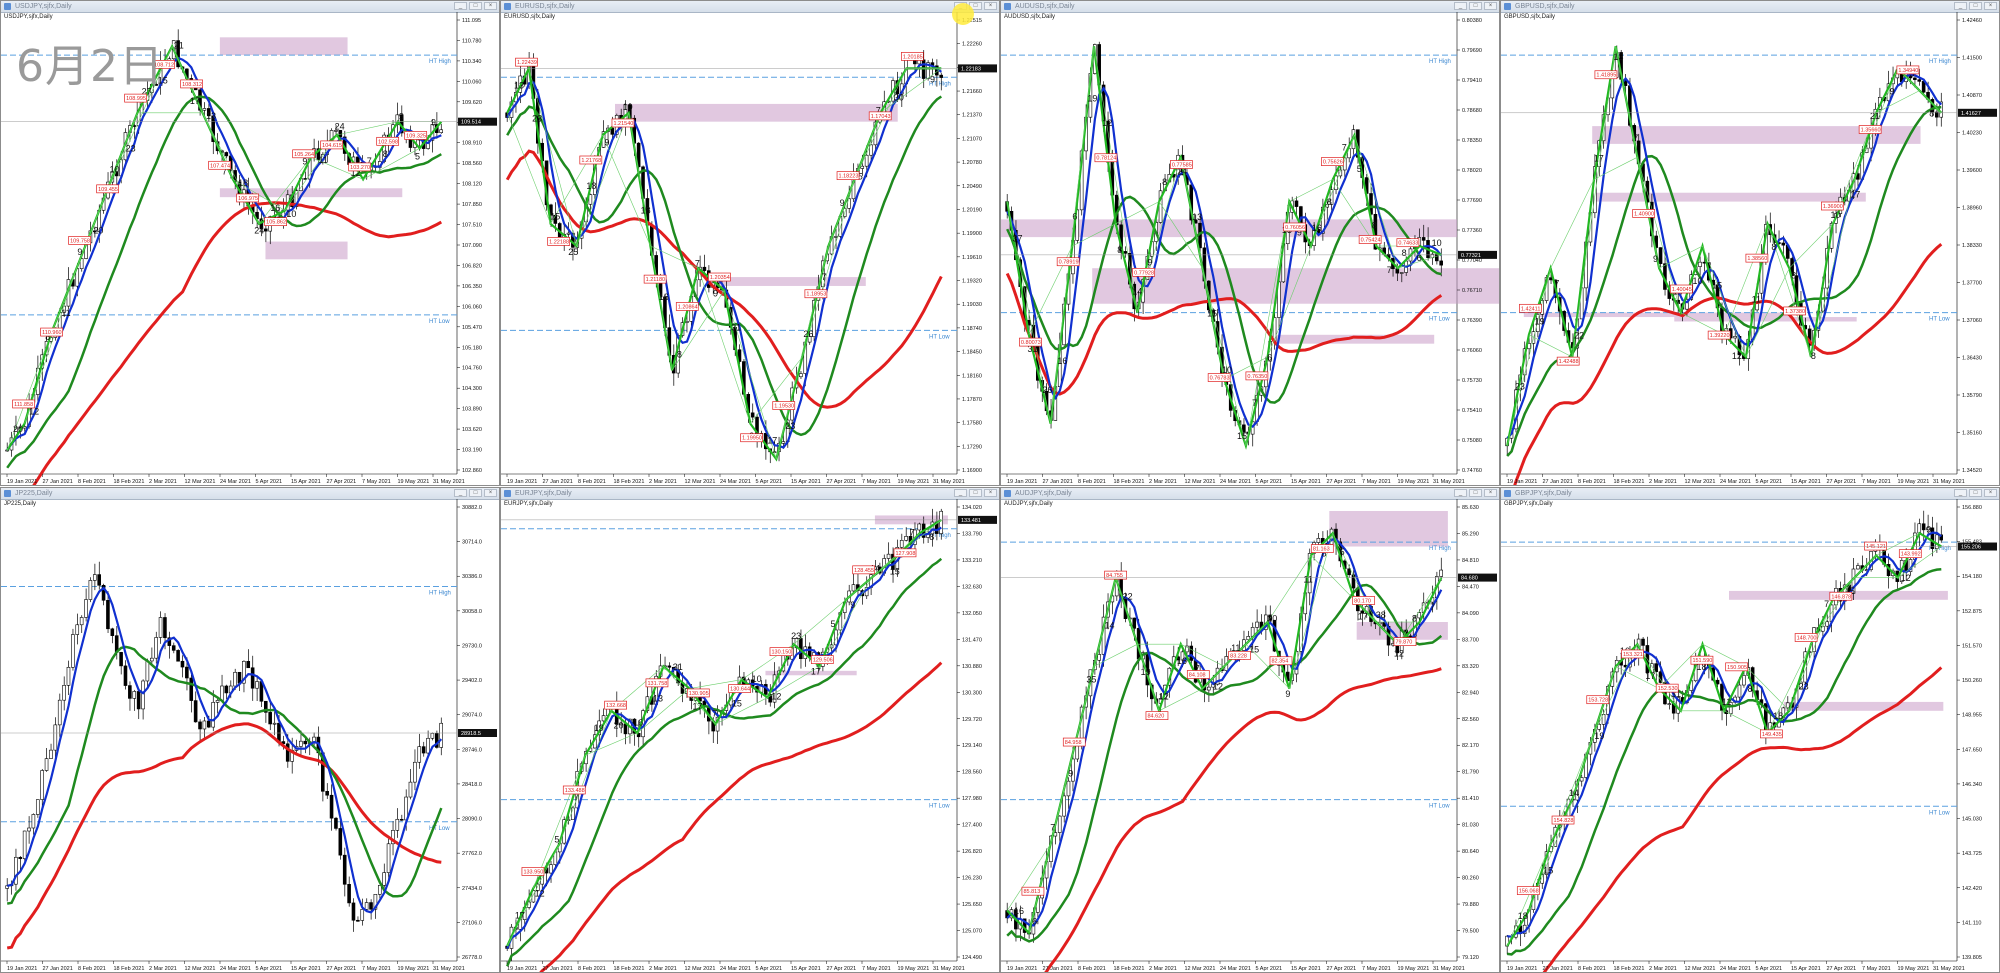 The image size is (2000, 973). I want to click on price-axis-tick: 85.630, so click(1470, 508).